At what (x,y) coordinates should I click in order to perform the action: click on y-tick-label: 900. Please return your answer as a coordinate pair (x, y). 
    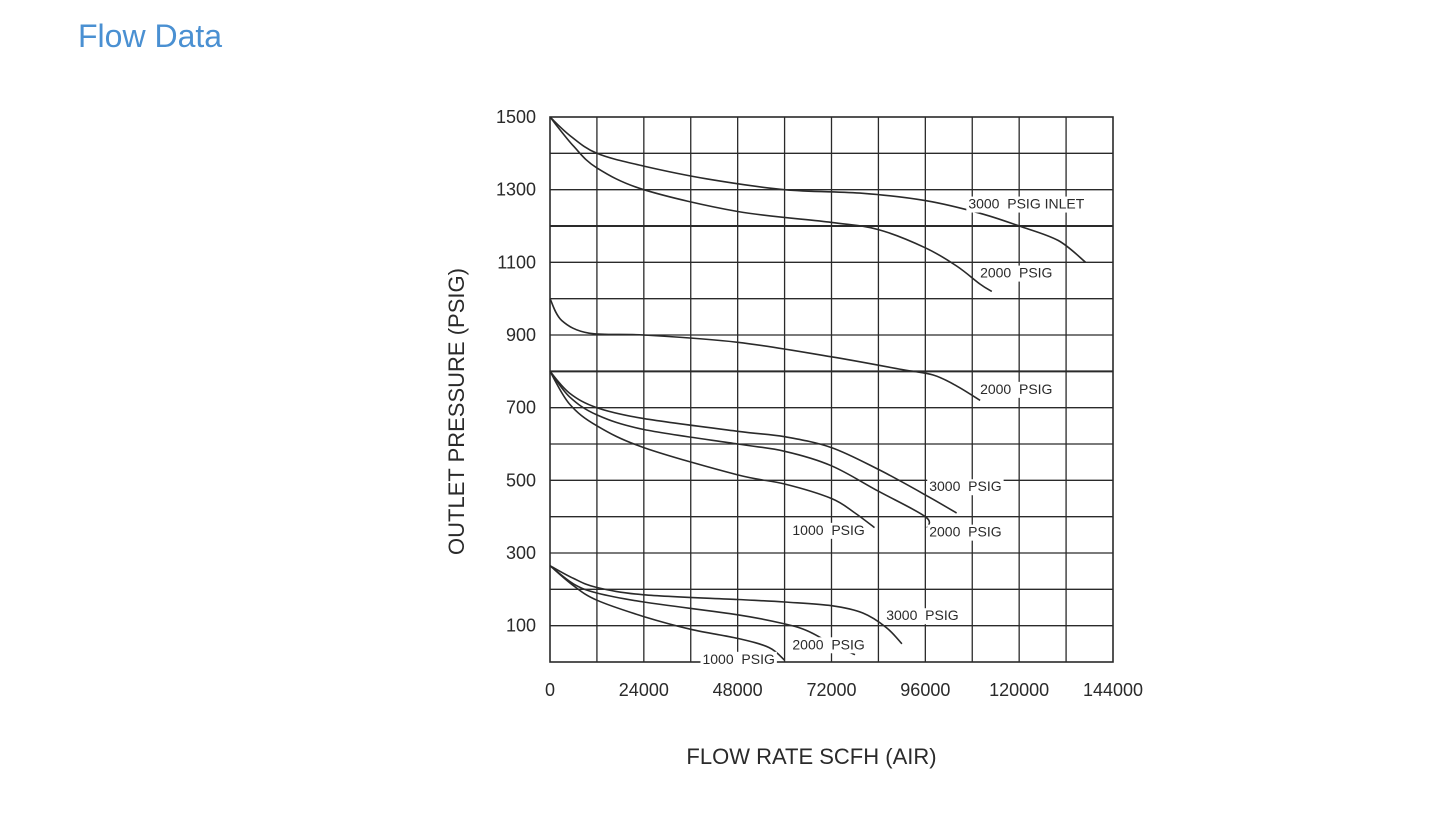
    Looking at the image, I should click on (521, 335).